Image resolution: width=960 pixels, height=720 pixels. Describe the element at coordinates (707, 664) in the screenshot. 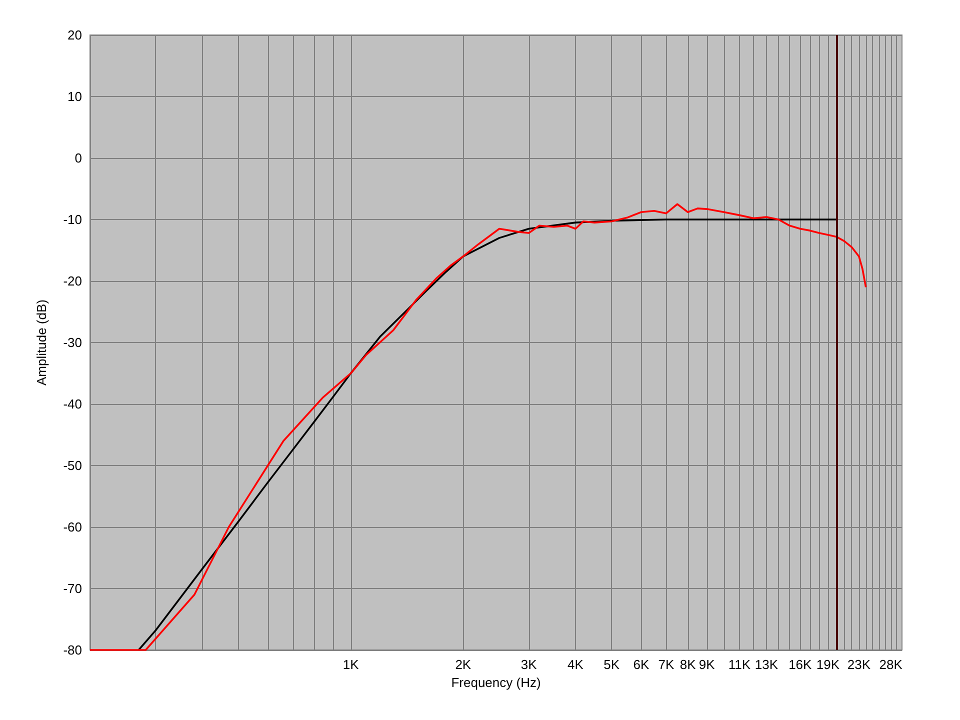

I see `x-tick-label: 9K` at that location.